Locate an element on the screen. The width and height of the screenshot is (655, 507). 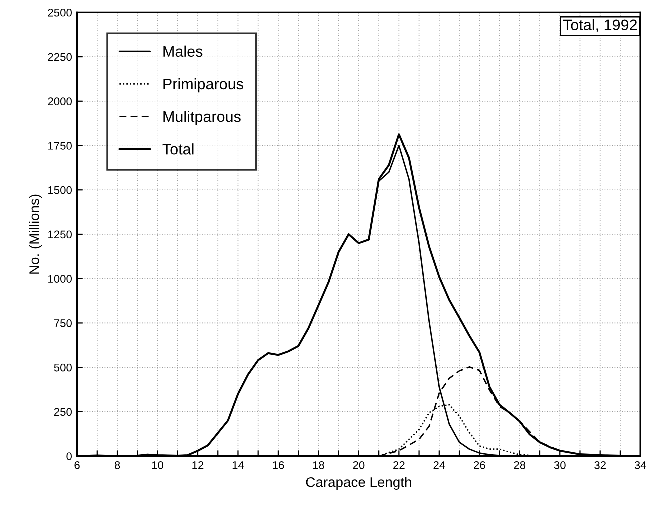
x-tick-label: 24 is located at coordinates (440, 465).